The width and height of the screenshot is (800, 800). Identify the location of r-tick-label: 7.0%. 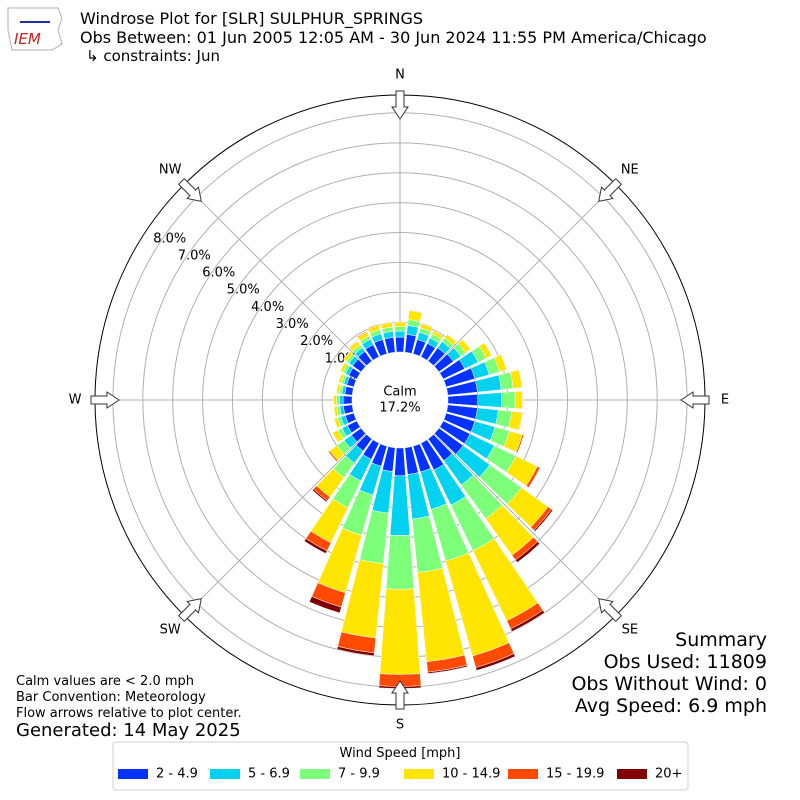
(194, 255).